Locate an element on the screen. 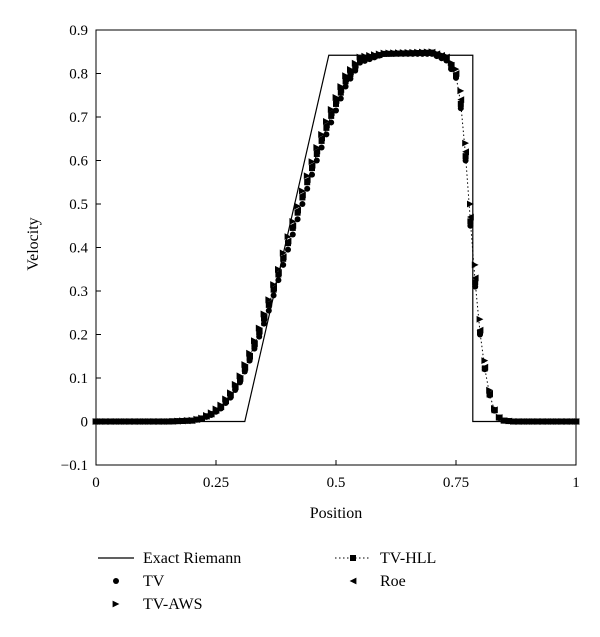  legend: Exact Riemann TV TV-HLL TV-AWS Roe is located at coordinates (267, 581).